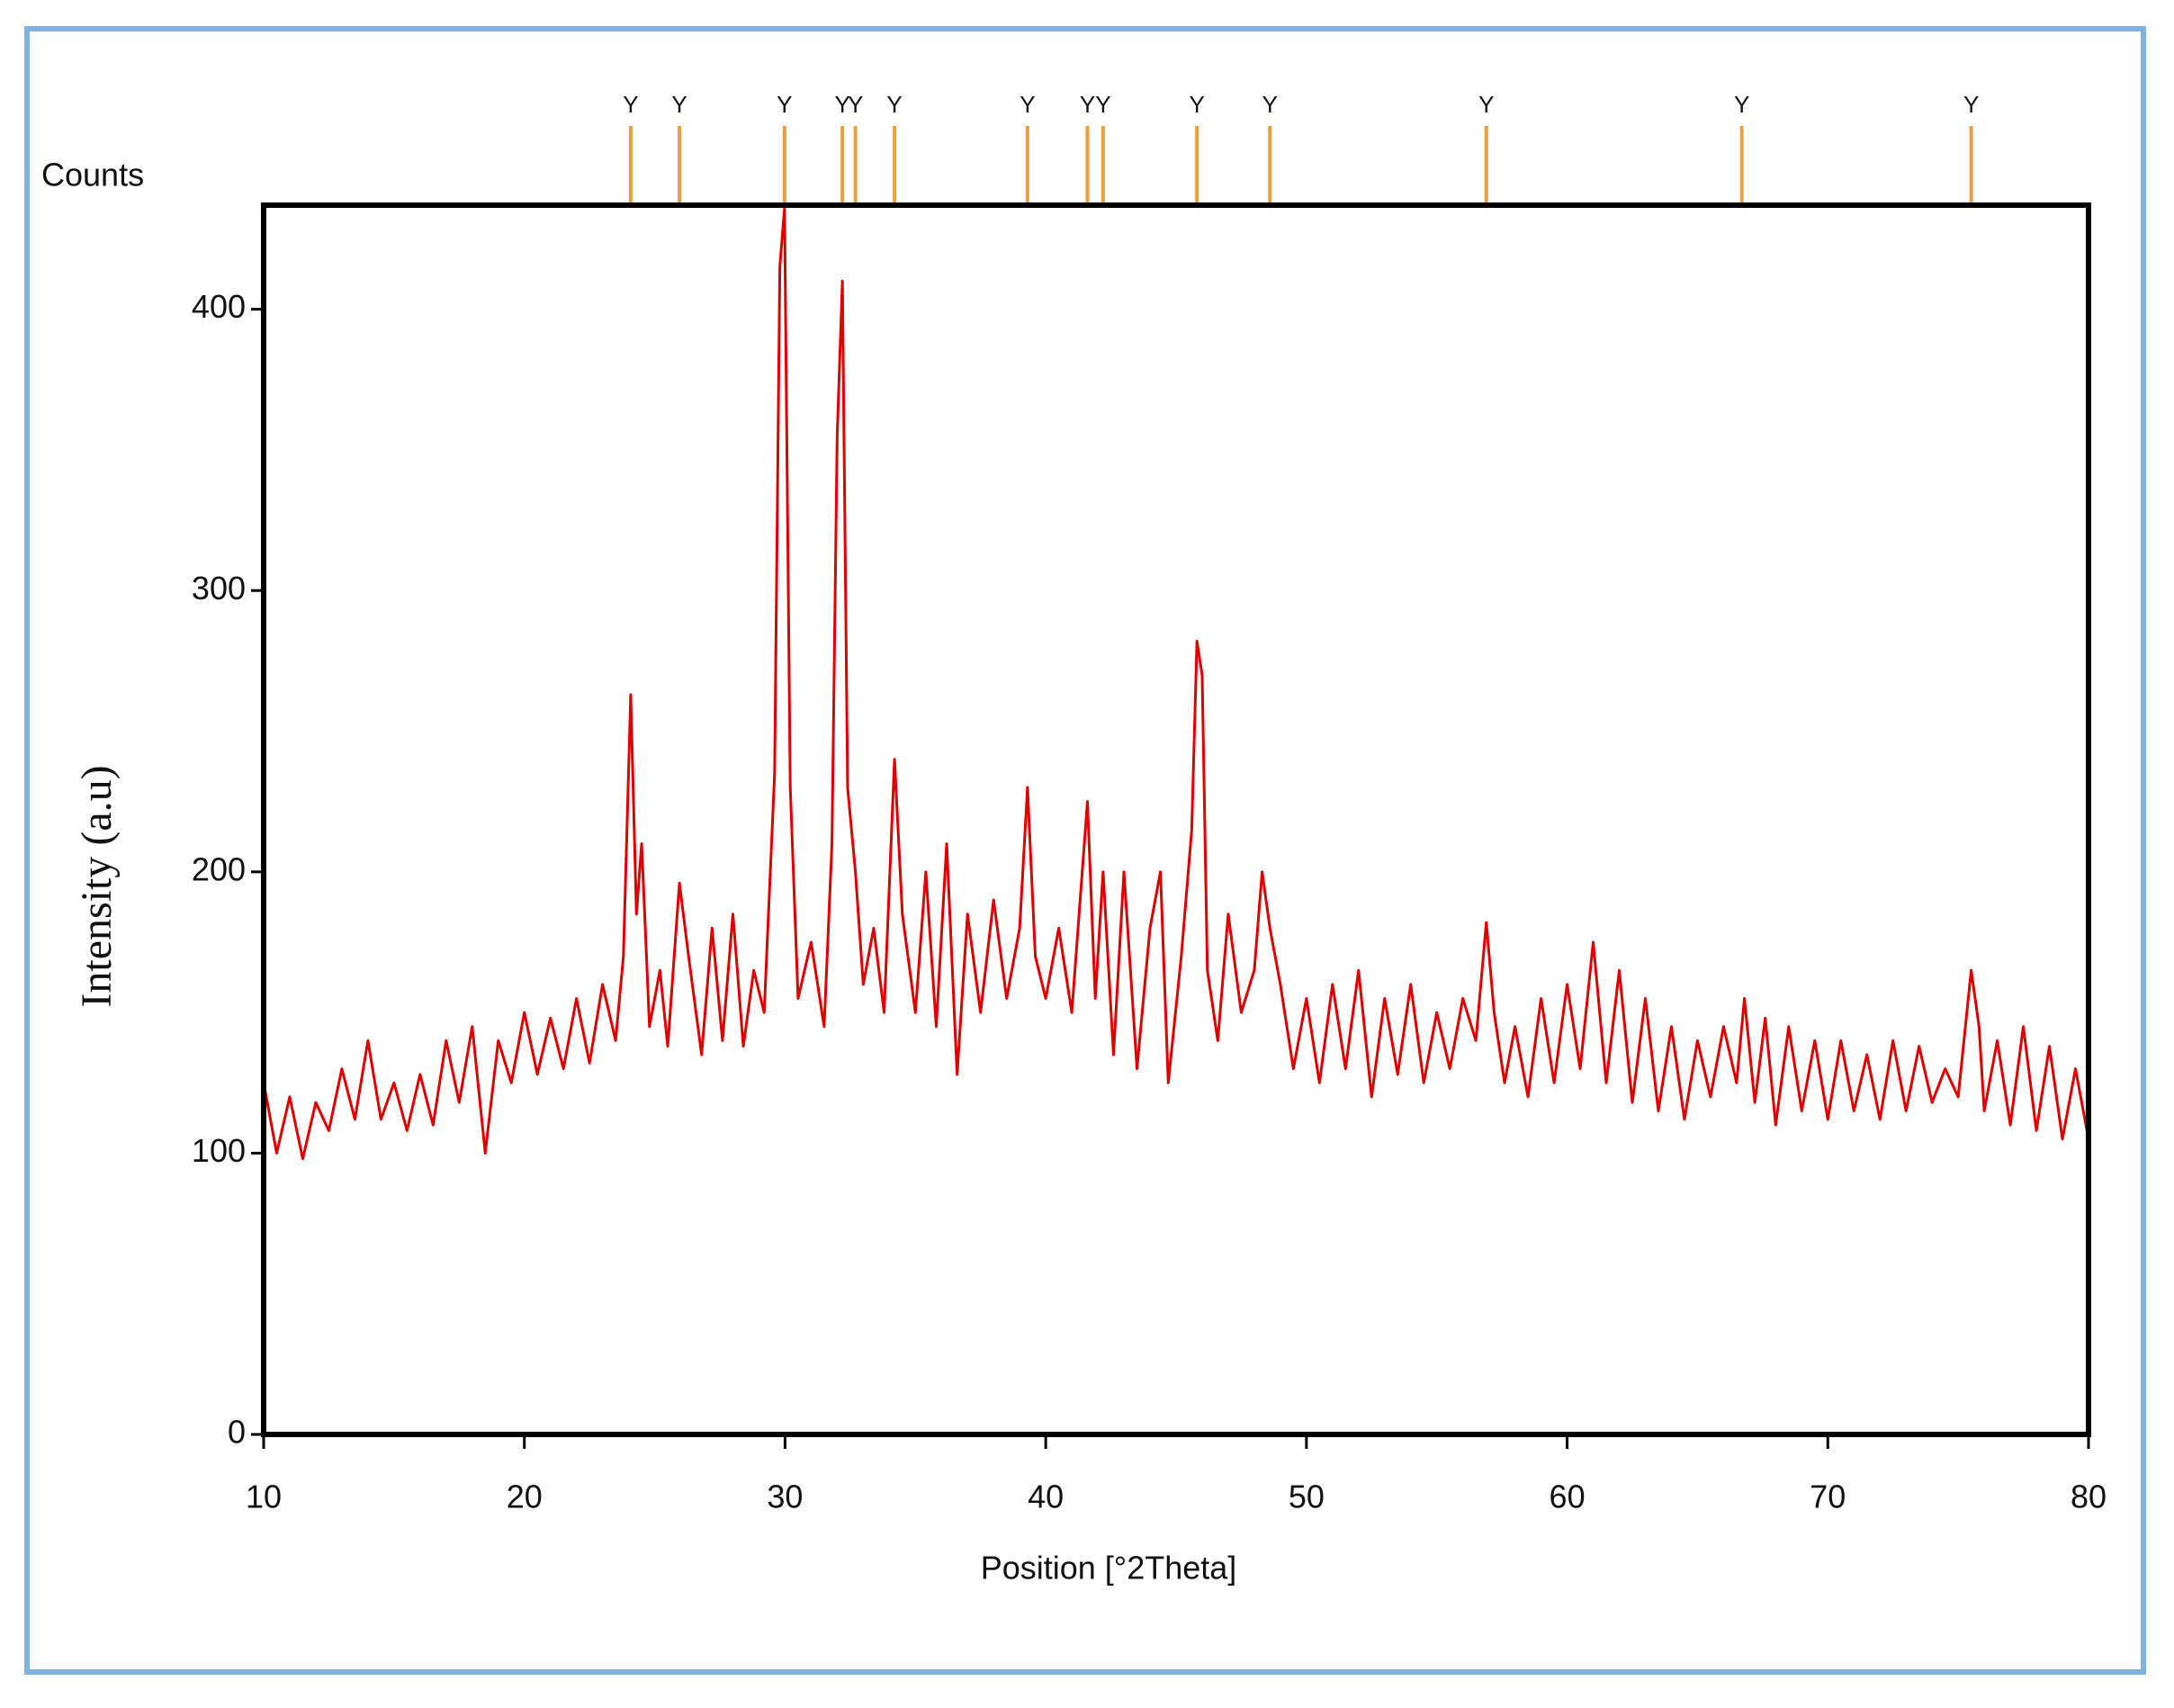 The width and height of the screenshot is (2174, 1708). Describe the element at coordinates (219, 1150) in the screenshot. I see `y-tick-label: 100` at that location.